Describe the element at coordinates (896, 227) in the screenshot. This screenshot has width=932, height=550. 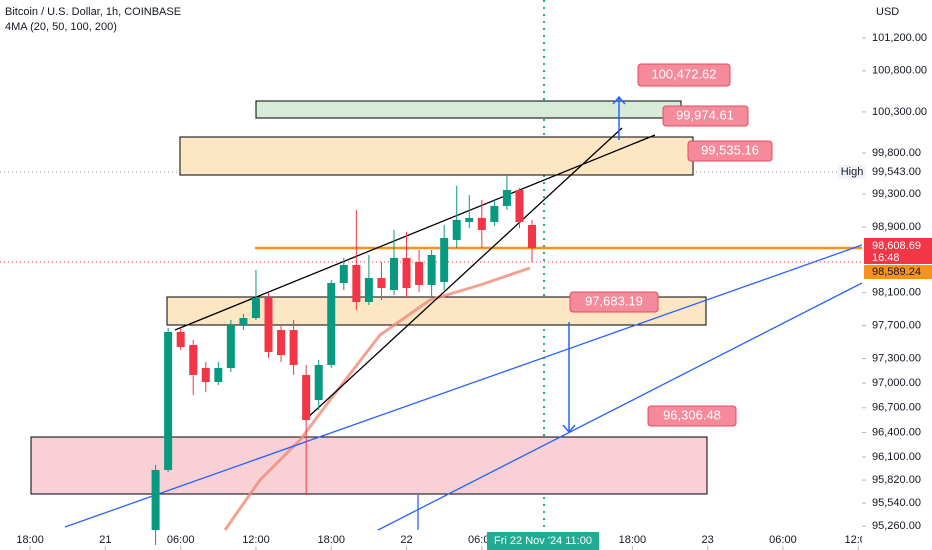
I see `y-tick-label: 98,900.00` at that location.